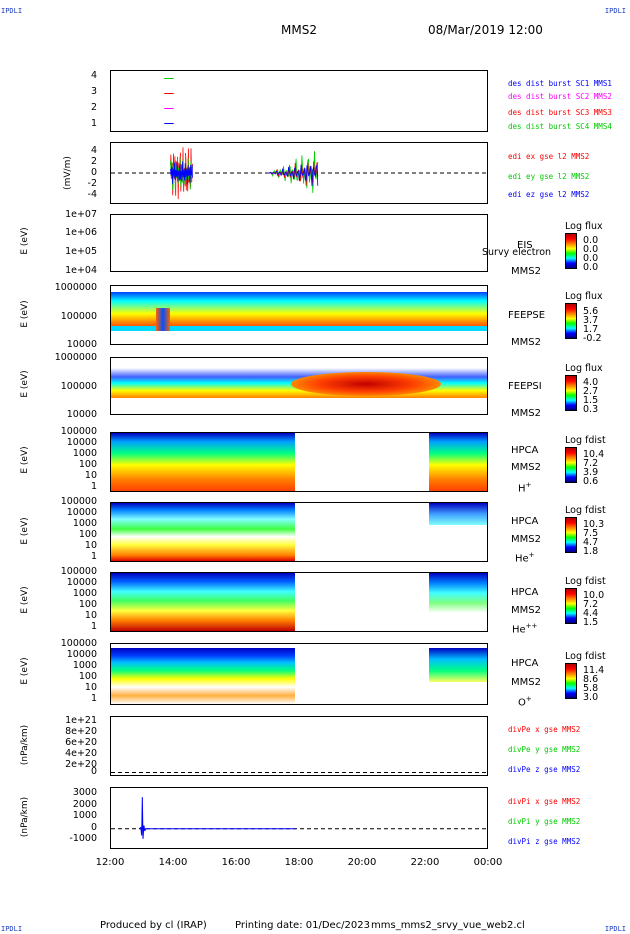 The width and height of the screenshot is (630, 934). I want to click on efield-ytick: -2, so click(92, 183).